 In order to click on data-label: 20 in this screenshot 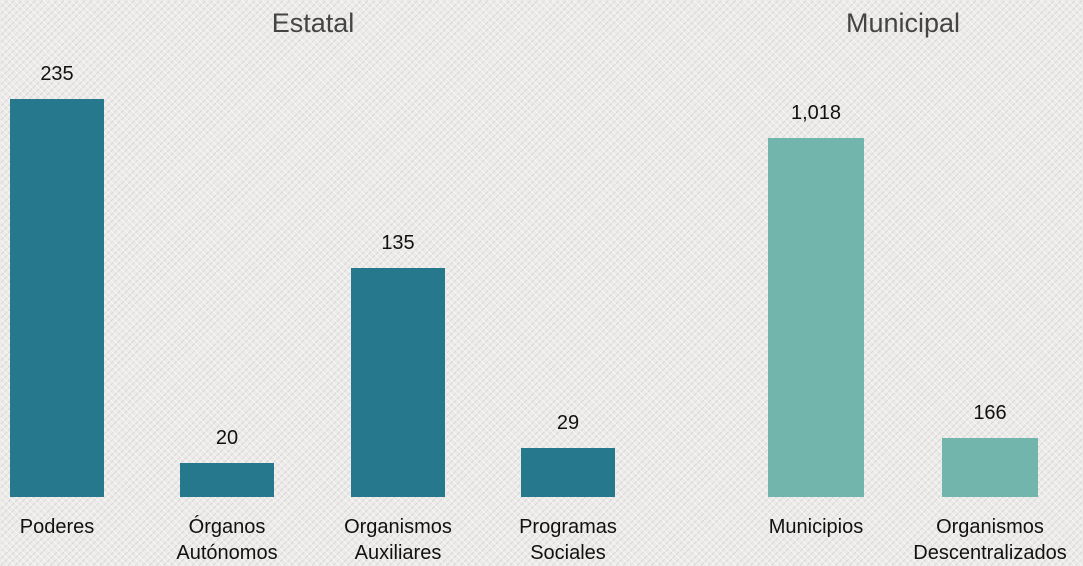, I will do `click(227, 438)`.